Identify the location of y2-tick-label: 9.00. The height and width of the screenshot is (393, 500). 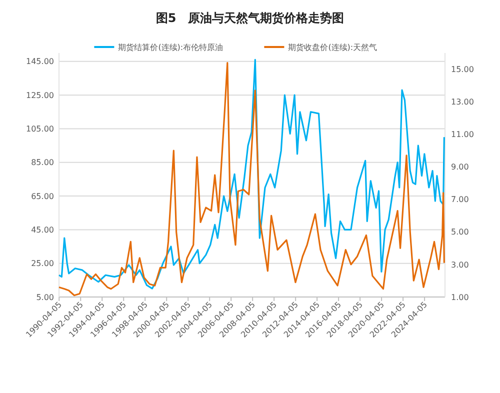
(460, 167).